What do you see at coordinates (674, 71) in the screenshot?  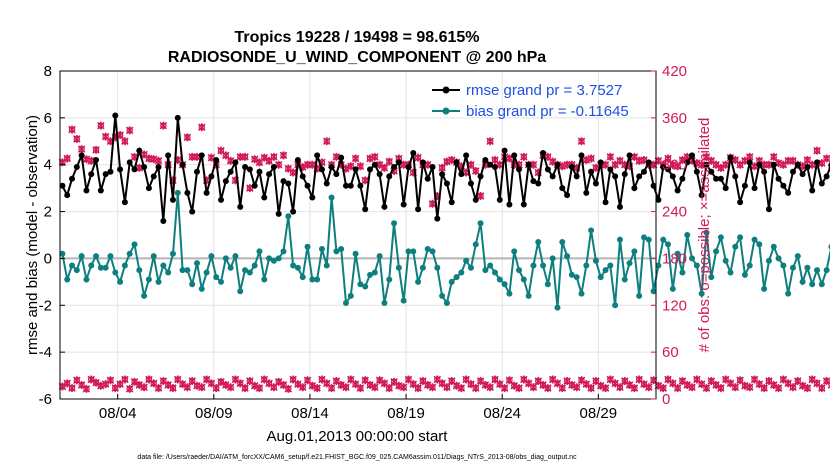 I see `right-y-tick-label: 420` at bounding box center [674, 71].